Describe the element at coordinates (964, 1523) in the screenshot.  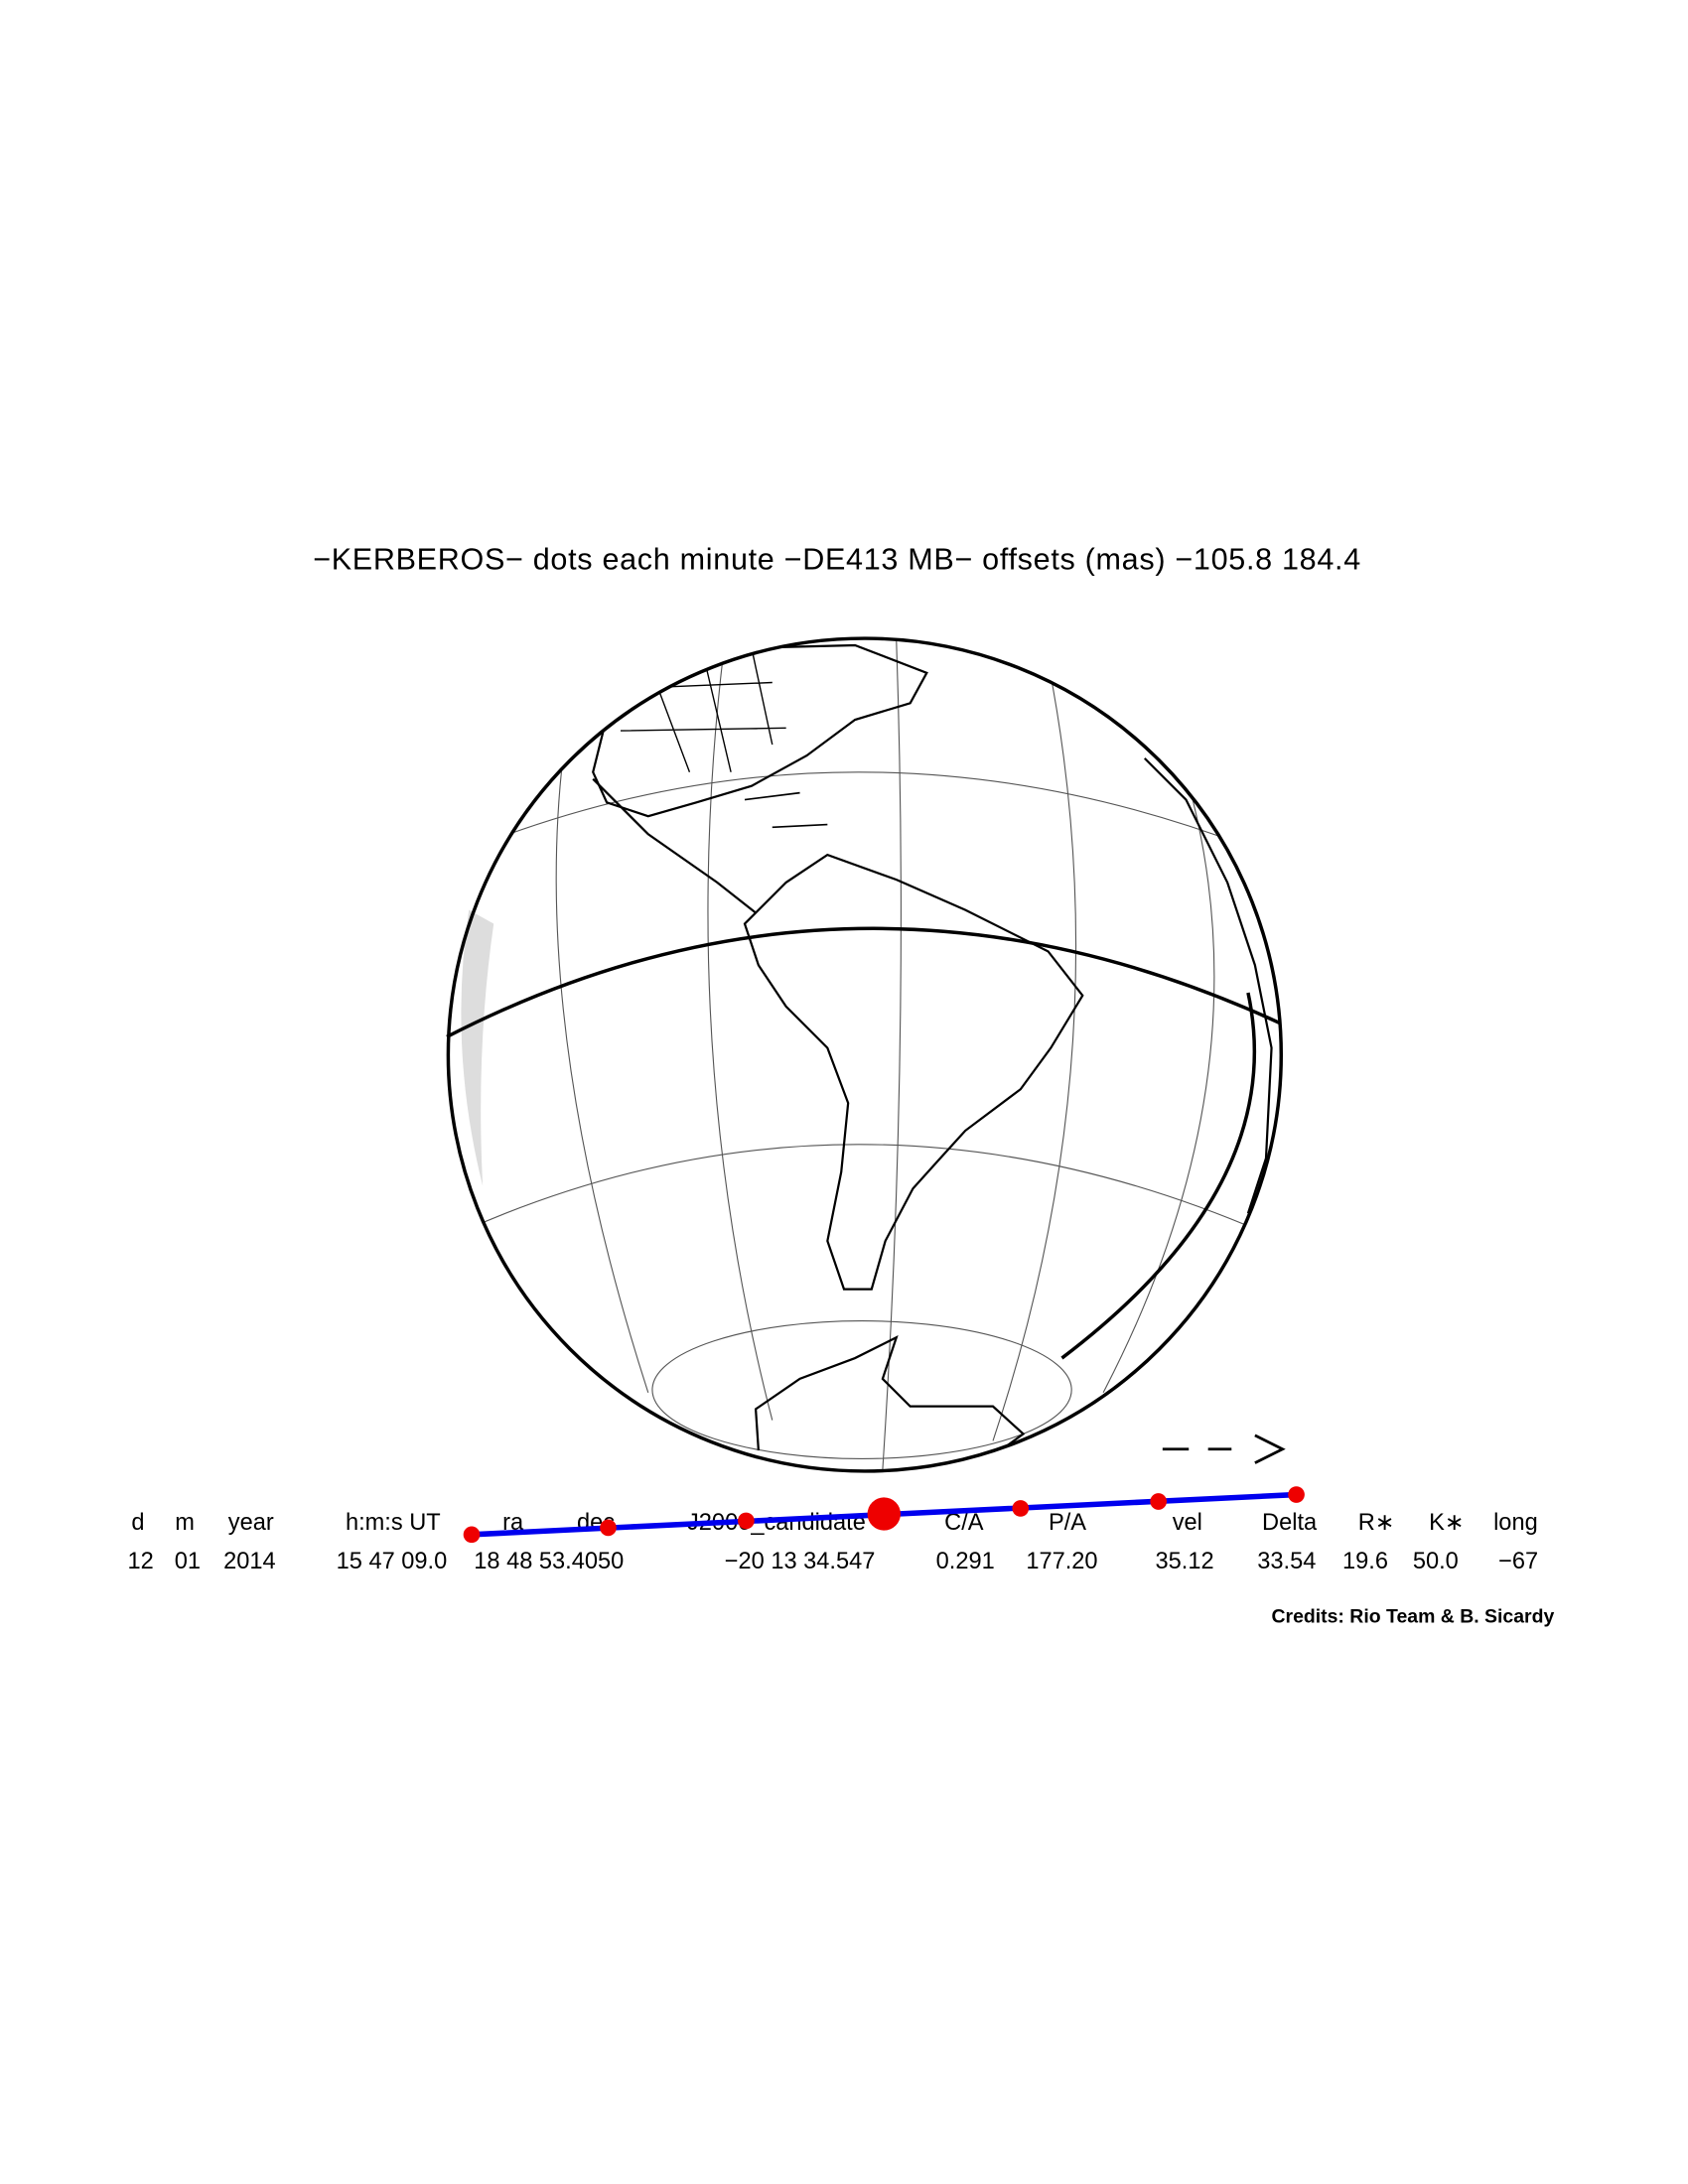
I see `column-header: C/A` at that location.